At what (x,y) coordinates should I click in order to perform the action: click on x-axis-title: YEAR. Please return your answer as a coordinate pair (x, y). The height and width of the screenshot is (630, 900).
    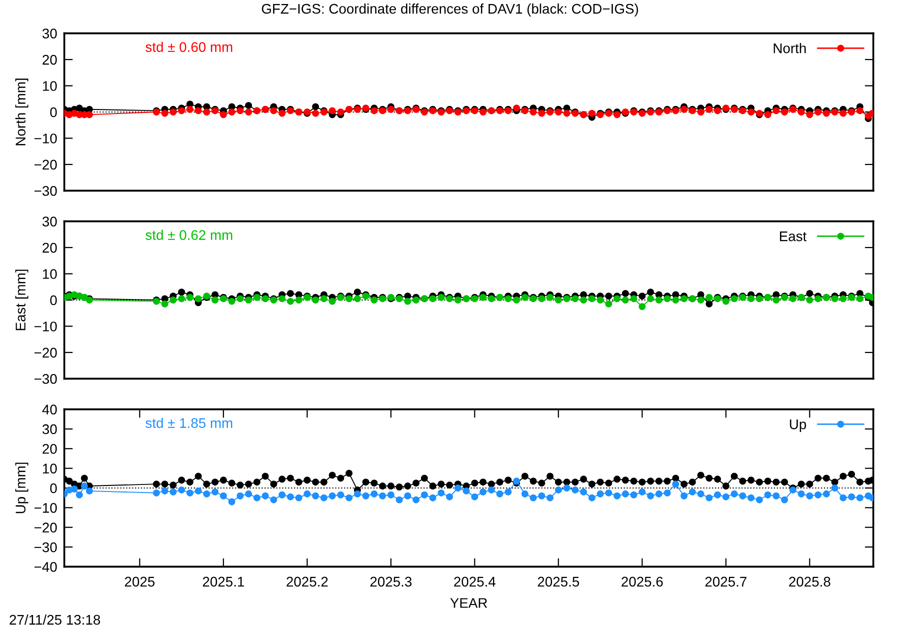
    Looking at the image, I should click on (469, 603).